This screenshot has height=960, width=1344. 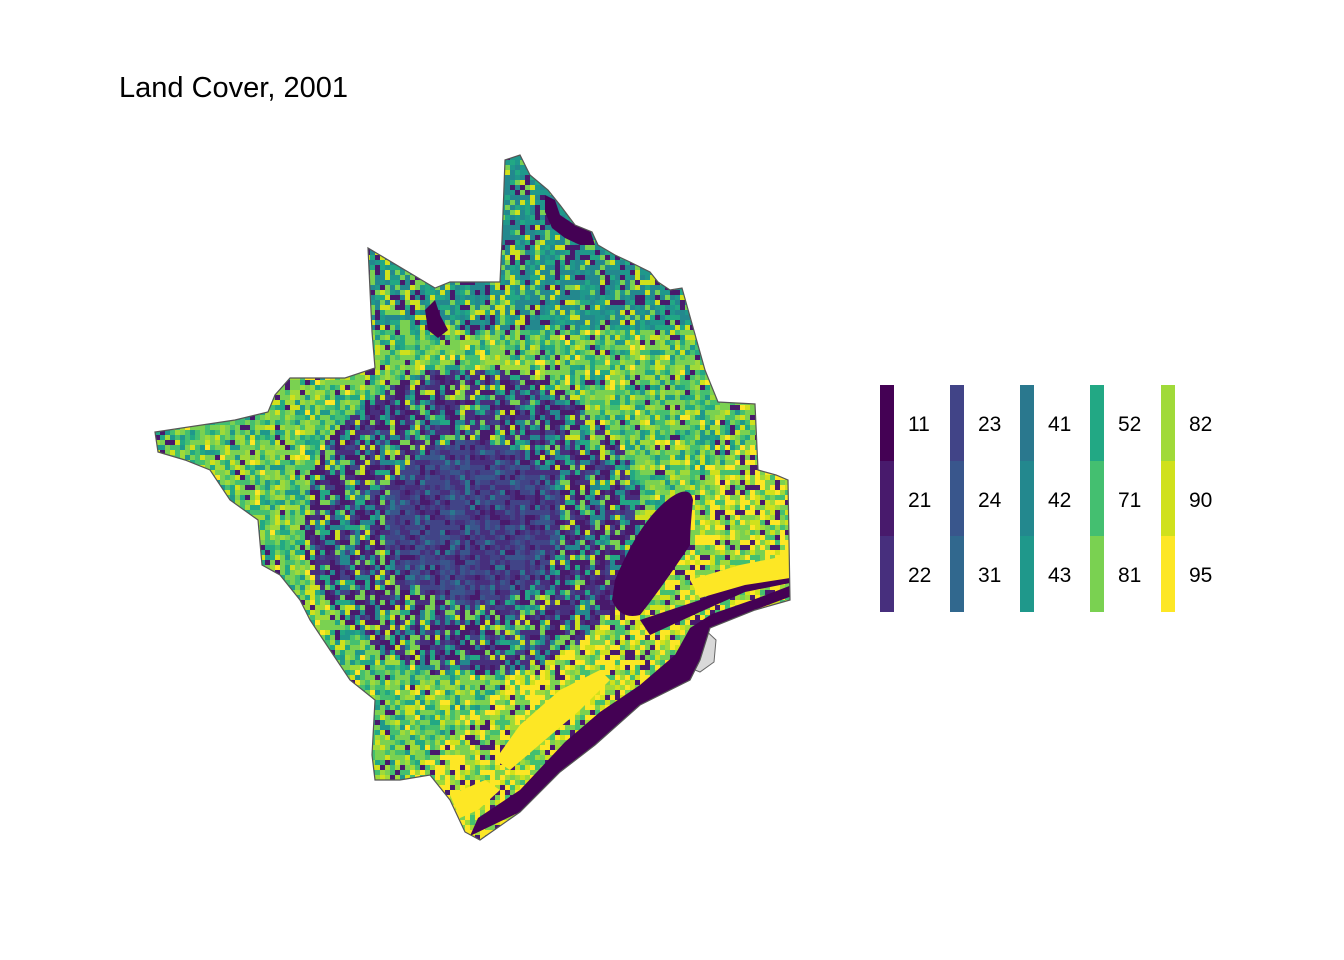 I want to click on map-title: Land Cover, 2001, so click(x=233, y=88).